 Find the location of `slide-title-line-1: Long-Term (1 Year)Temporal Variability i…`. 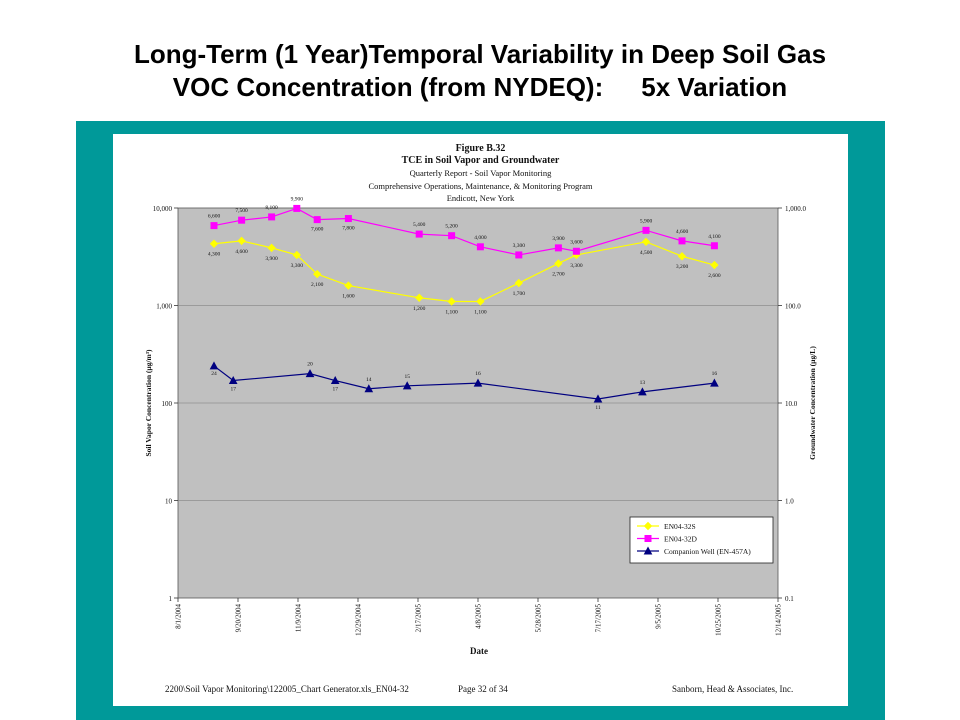

slide-title-line-1: Long-Term (1 Year)Temporal Variability i… is located at coordinates (480, 54).